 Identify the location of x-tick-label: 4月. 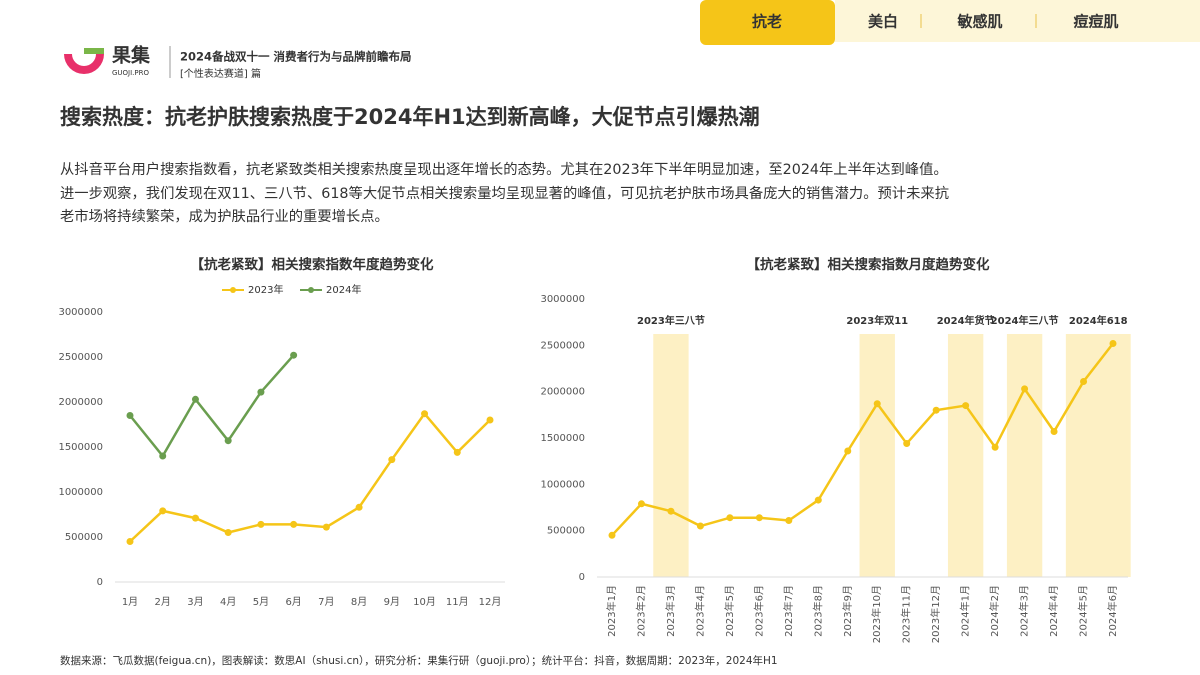
(228, 602).